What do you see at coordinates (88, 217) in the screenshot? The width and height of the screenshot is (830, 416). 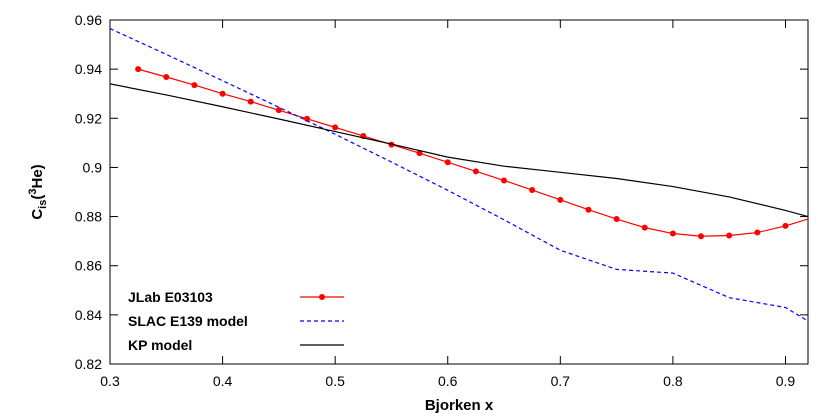 I see `y-tick-label: 0.88` at bounding box center [88, 217].